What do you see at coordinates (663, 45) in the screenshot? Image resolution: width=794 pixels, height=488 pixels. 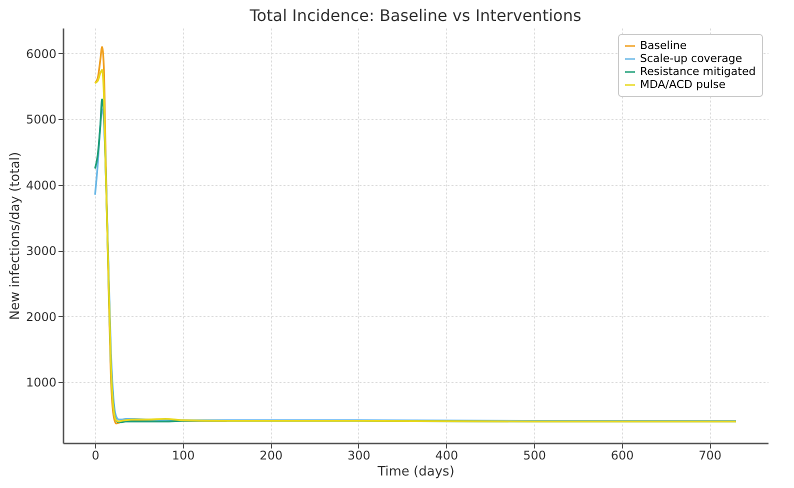 I see `legend-label: Baseline` at bounding box center [663, 45].